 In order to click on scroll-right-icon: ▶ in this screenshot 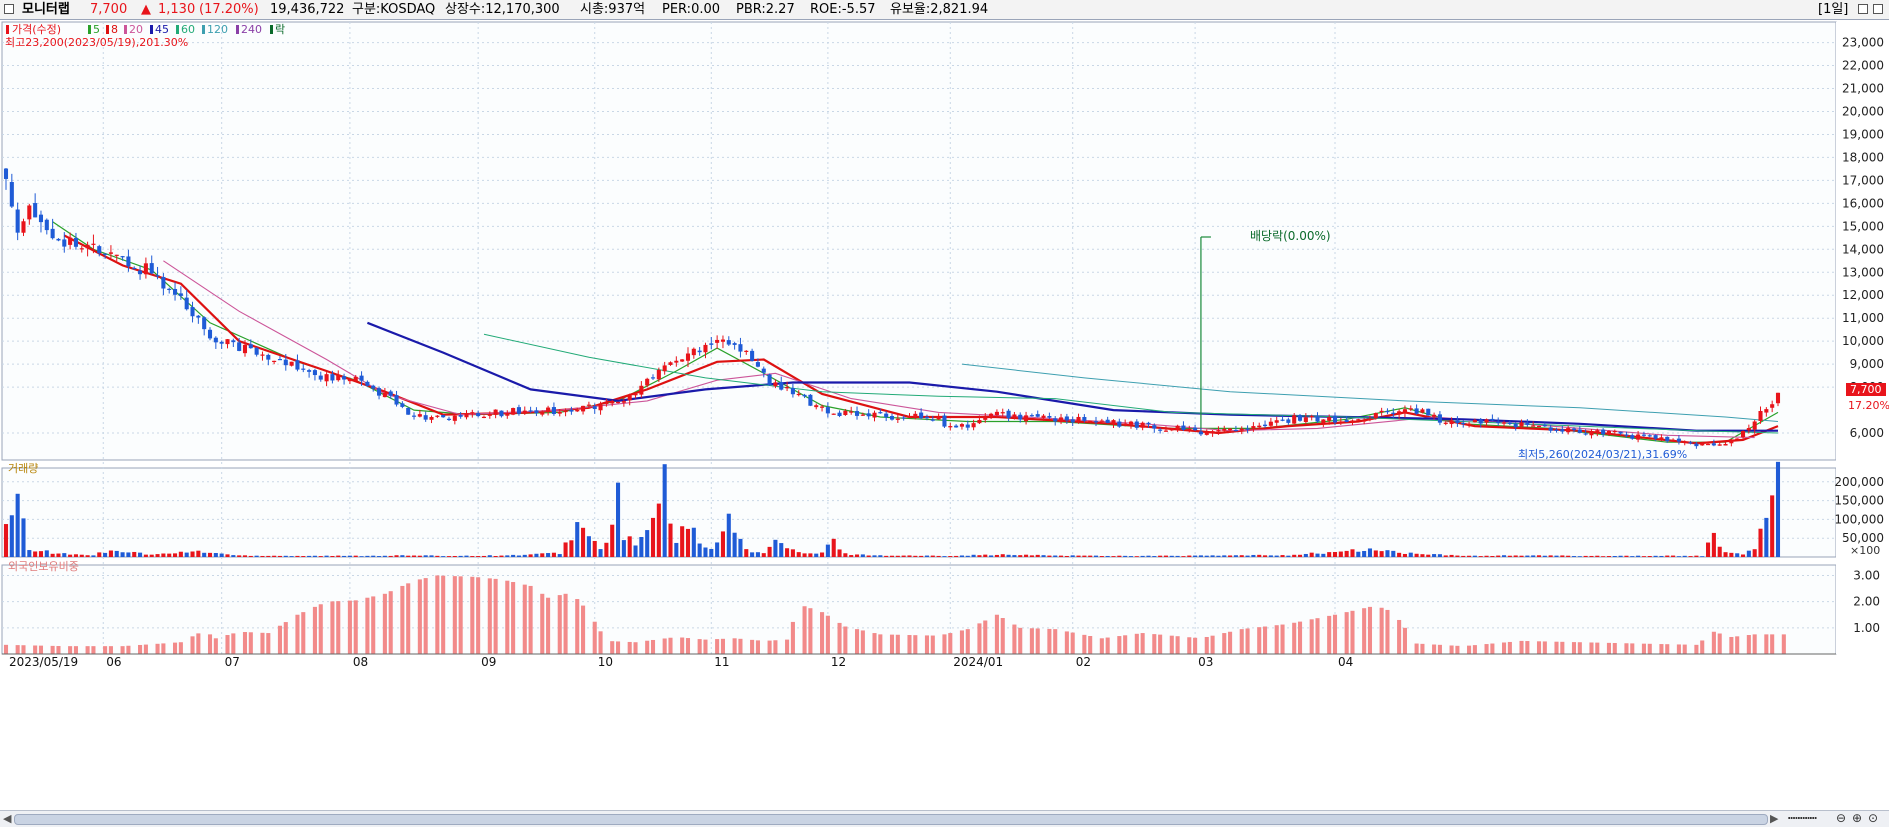, I will do `click(1774, 818)`.